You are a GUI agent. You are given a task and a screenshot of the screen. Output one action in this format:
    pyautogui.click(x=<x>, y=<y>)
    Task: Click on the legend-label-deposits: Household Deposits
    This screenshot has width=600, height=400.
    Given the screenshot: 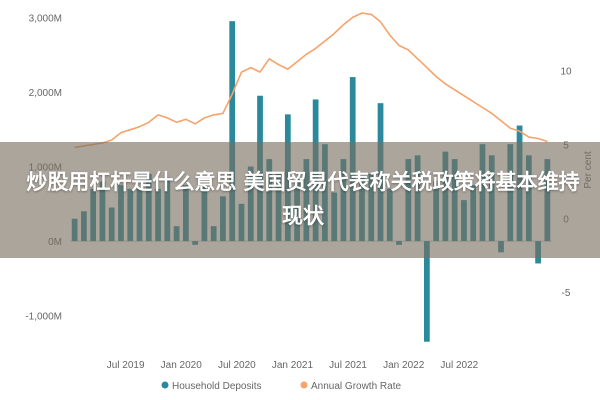 What is the action you would take?
    pyautogui.click(x=217, y=386)
    